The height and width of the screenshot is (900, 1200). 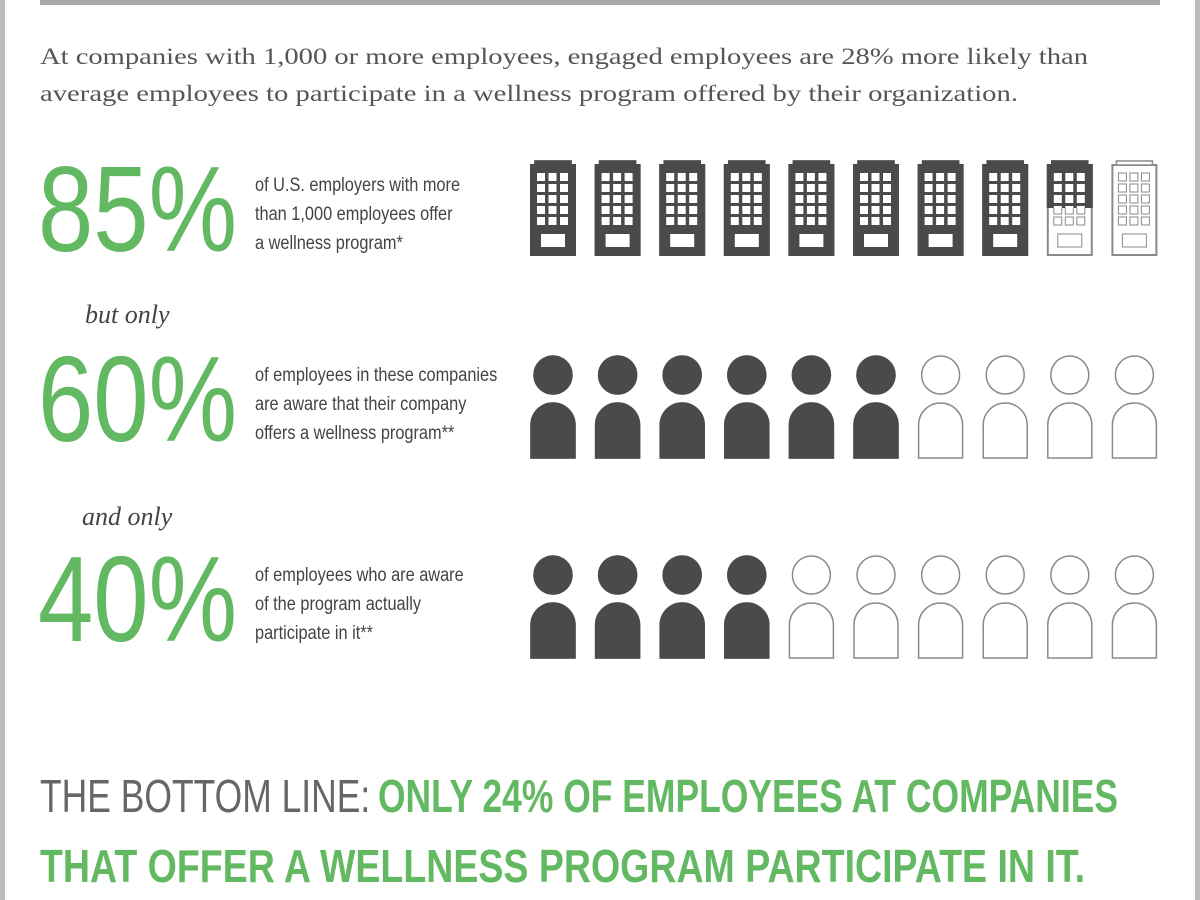 I want to click on connector: and only, so click(x=127, y=516).